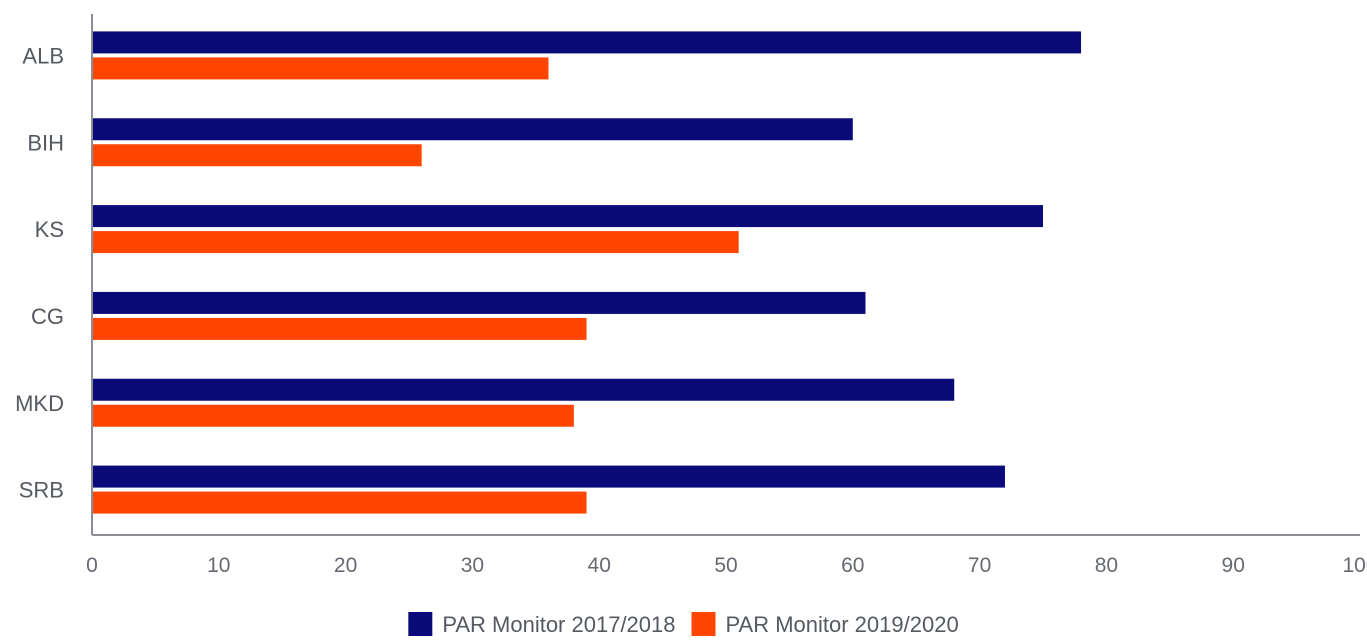 This screenshot has width=1367, height=642. I want to click on x-tick-label-70: 70, so click(979, 565).